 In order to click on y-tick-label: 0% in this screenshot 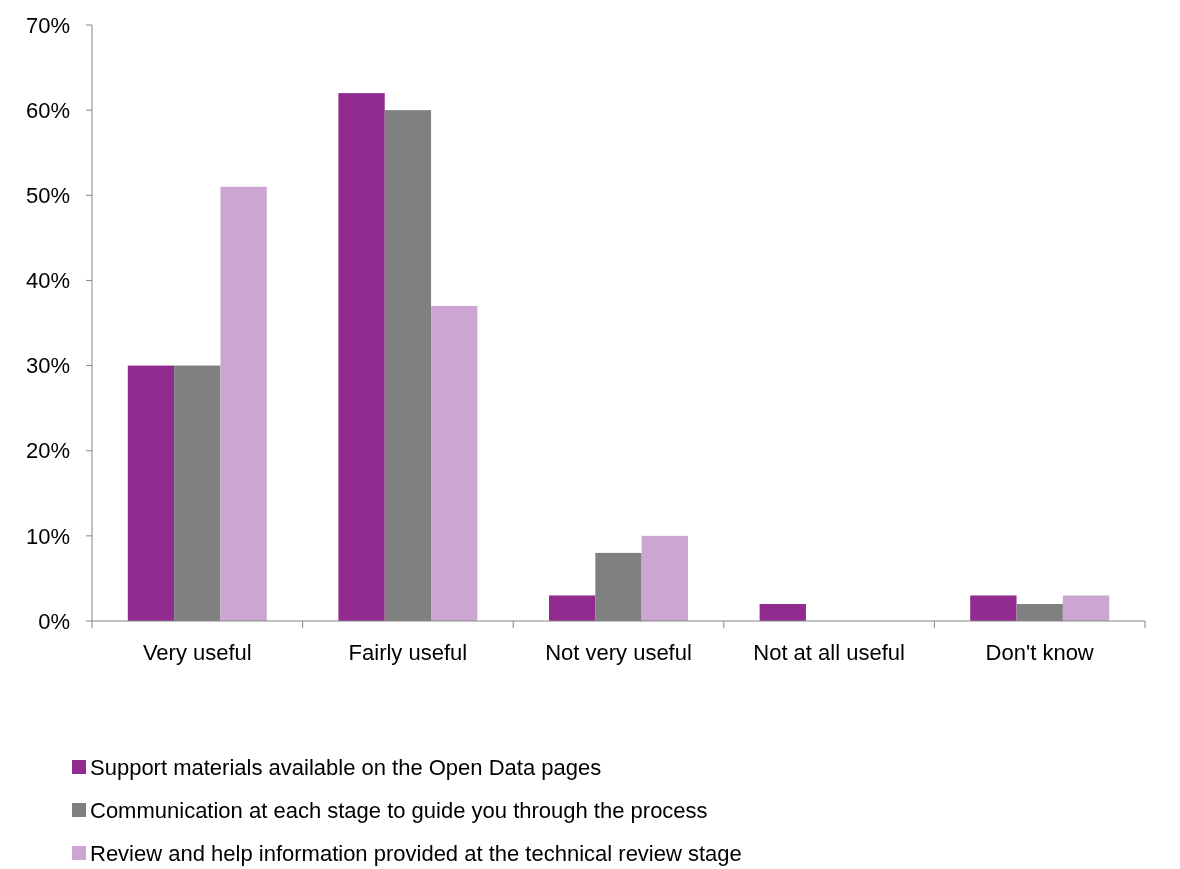, I will do `click(54, 621)`.